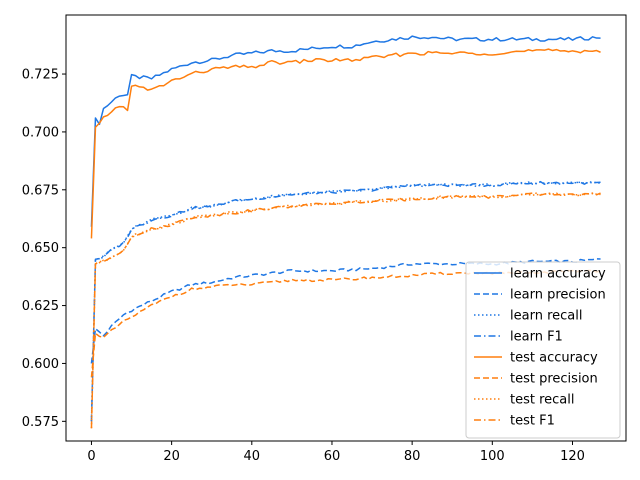 The height and width of the screenshot is (480, 640). I want to click on x-tick-label: 80, so click(412, 456).